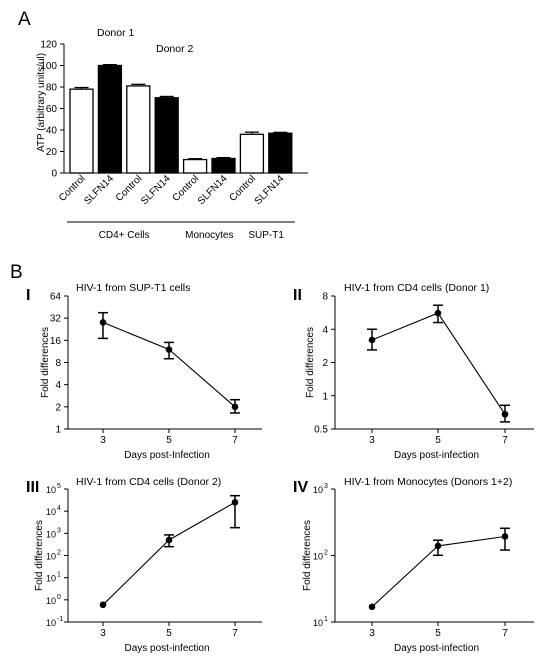 The width and height of the screenshot is (550, 662). Describe the element at coordinates (56, 297) in the screenshot. I see `y-tick-label: 64` at that location.